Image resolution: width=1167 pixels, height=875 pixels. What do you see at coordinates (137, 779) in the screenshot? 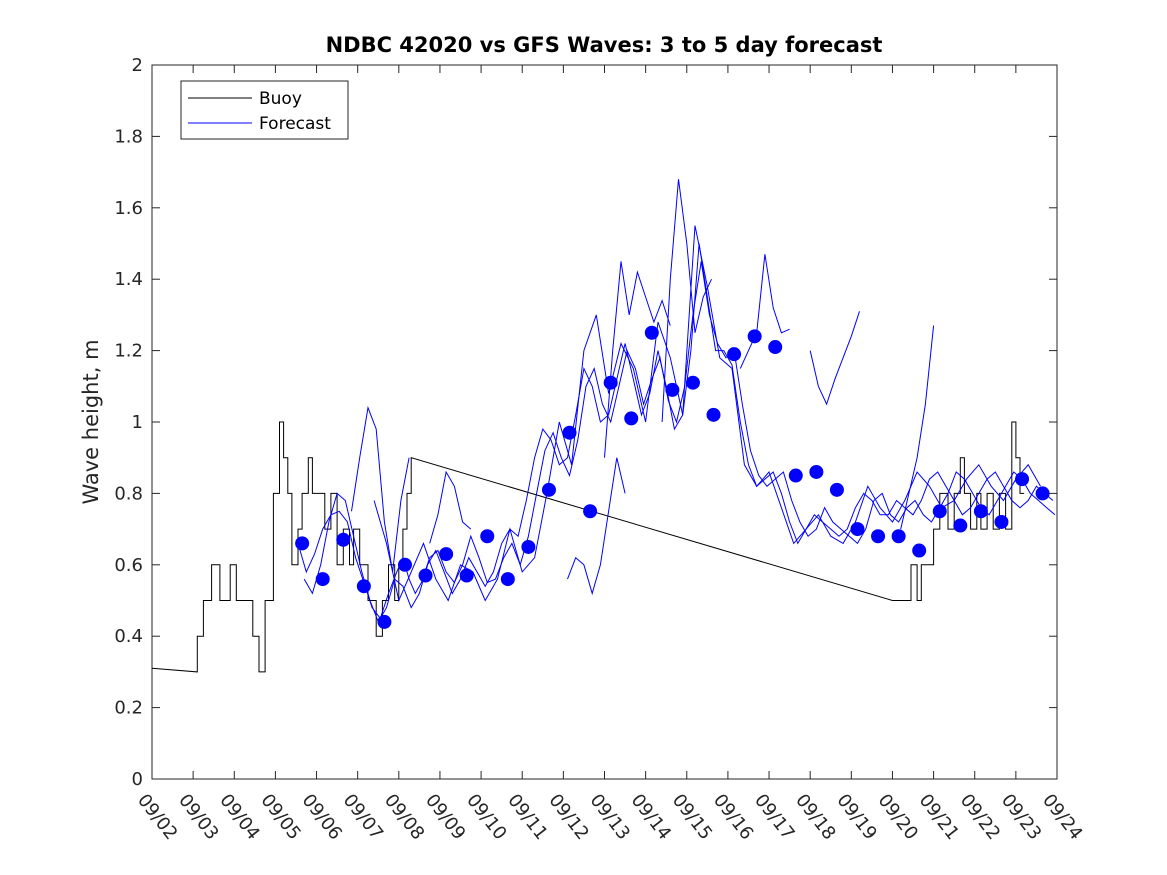
I see `y-tick-label: 0` at bounding box center [137, 779].